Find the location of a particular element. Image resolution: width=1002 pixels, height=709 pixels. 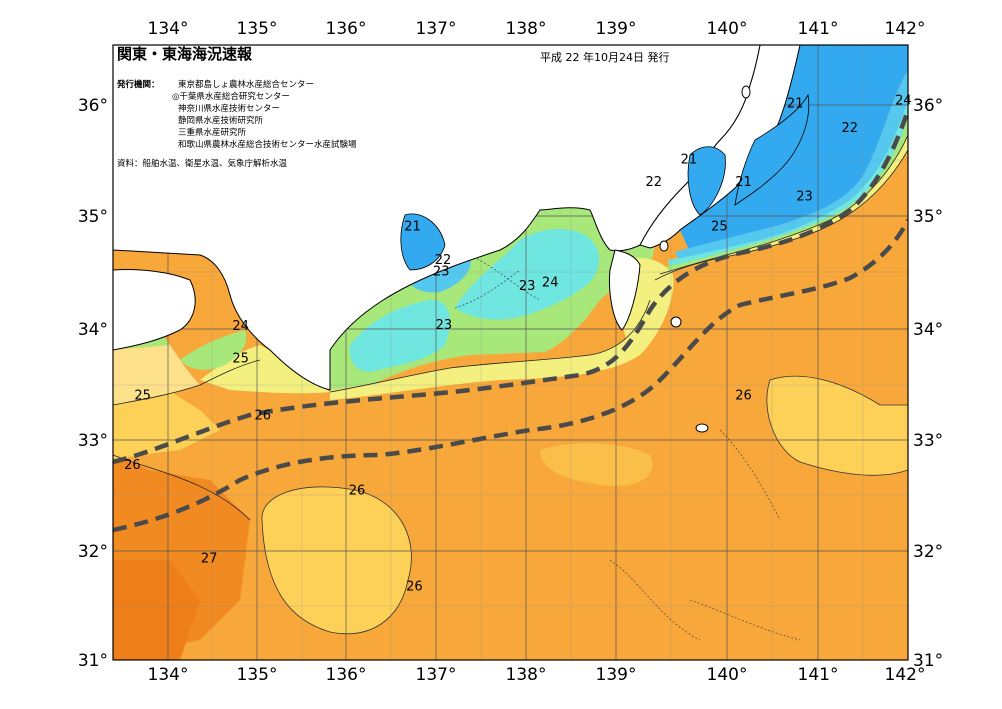

map-title: 関東・東海海況速報 is located at coordinates (185, 54).